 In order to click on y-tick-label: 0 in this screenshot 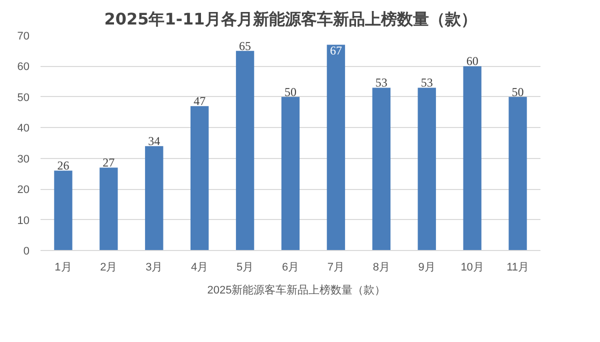, I will do `click(26, 252)`.